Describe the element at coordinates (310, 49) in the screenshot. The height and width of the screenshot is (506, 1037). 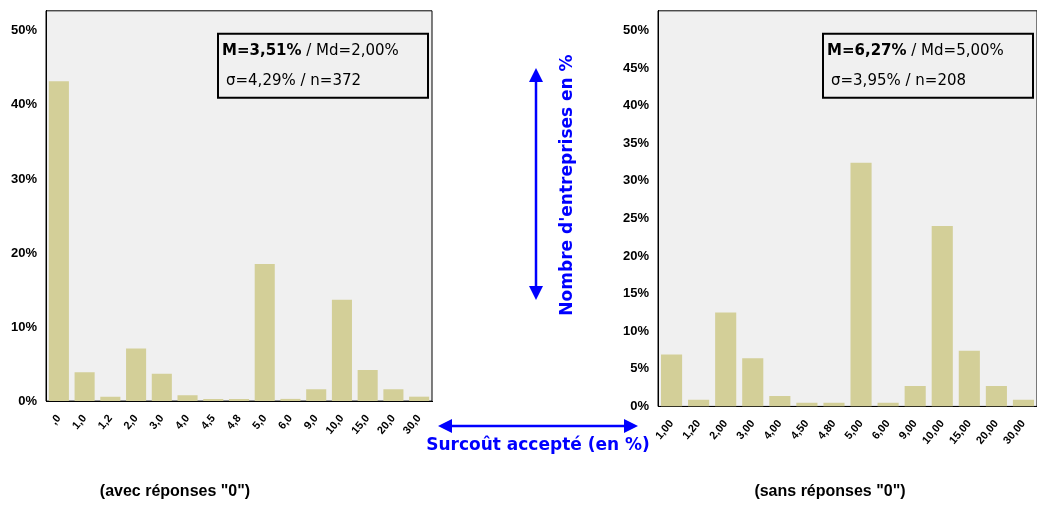
I see `annotation: M=3,51% / Md=2,00%` at that location.